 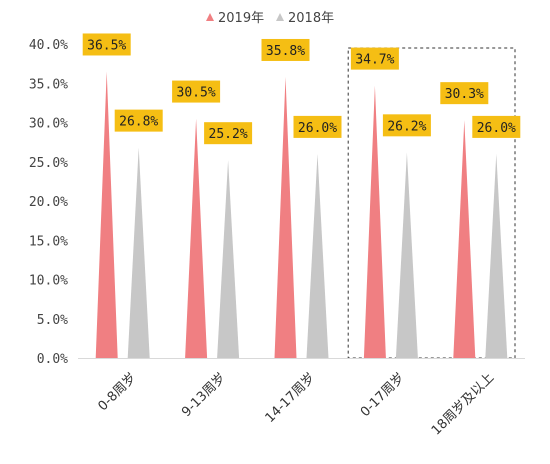 I want to click on x-axis: 0-8周岁 9-13周岁 14-17周岁 0-17周岁 18周岁及以上, so click(x=301, y=398).